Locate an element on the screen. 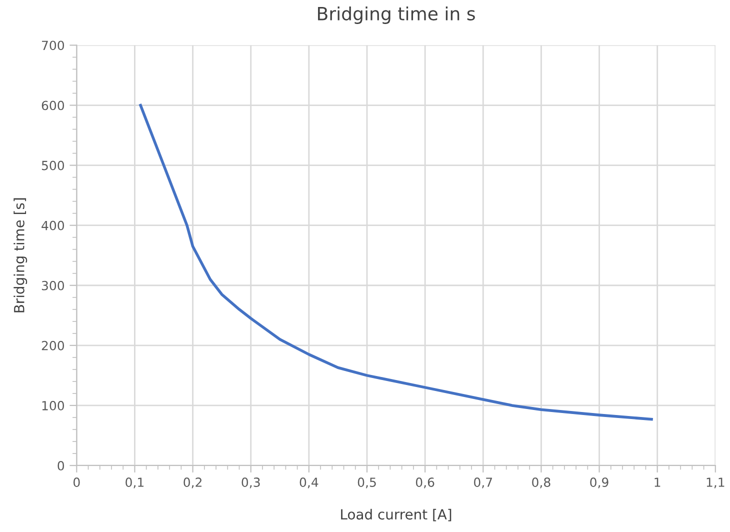 The height and width of the screenshot is (532, 730). y-tick-label: 400 is located at coordinates (53, 225).